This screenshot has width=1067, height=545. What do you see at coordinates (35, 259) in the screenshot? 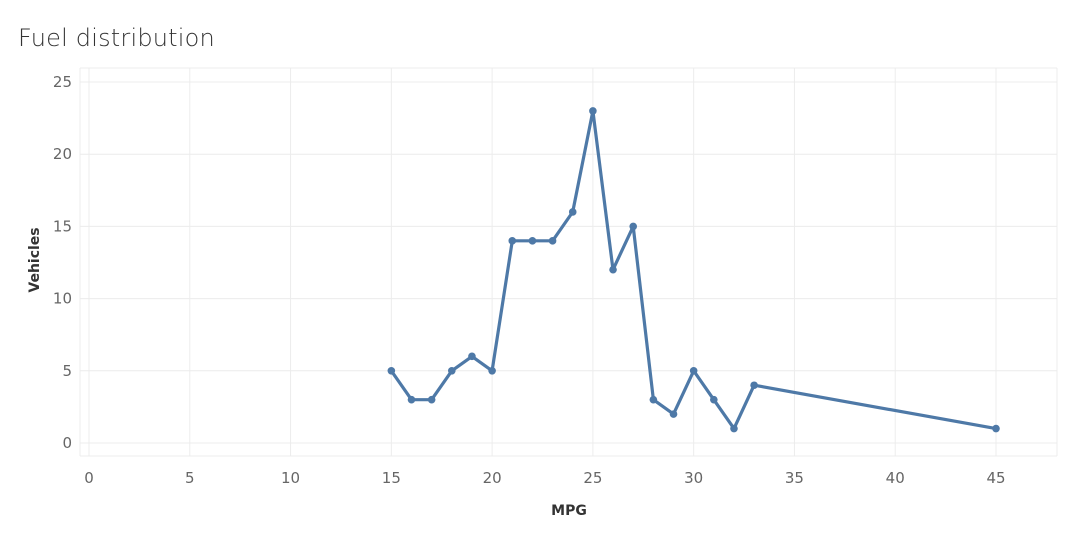
I see `y-axis-title: Vehicles` at bounding box center [35, 259].